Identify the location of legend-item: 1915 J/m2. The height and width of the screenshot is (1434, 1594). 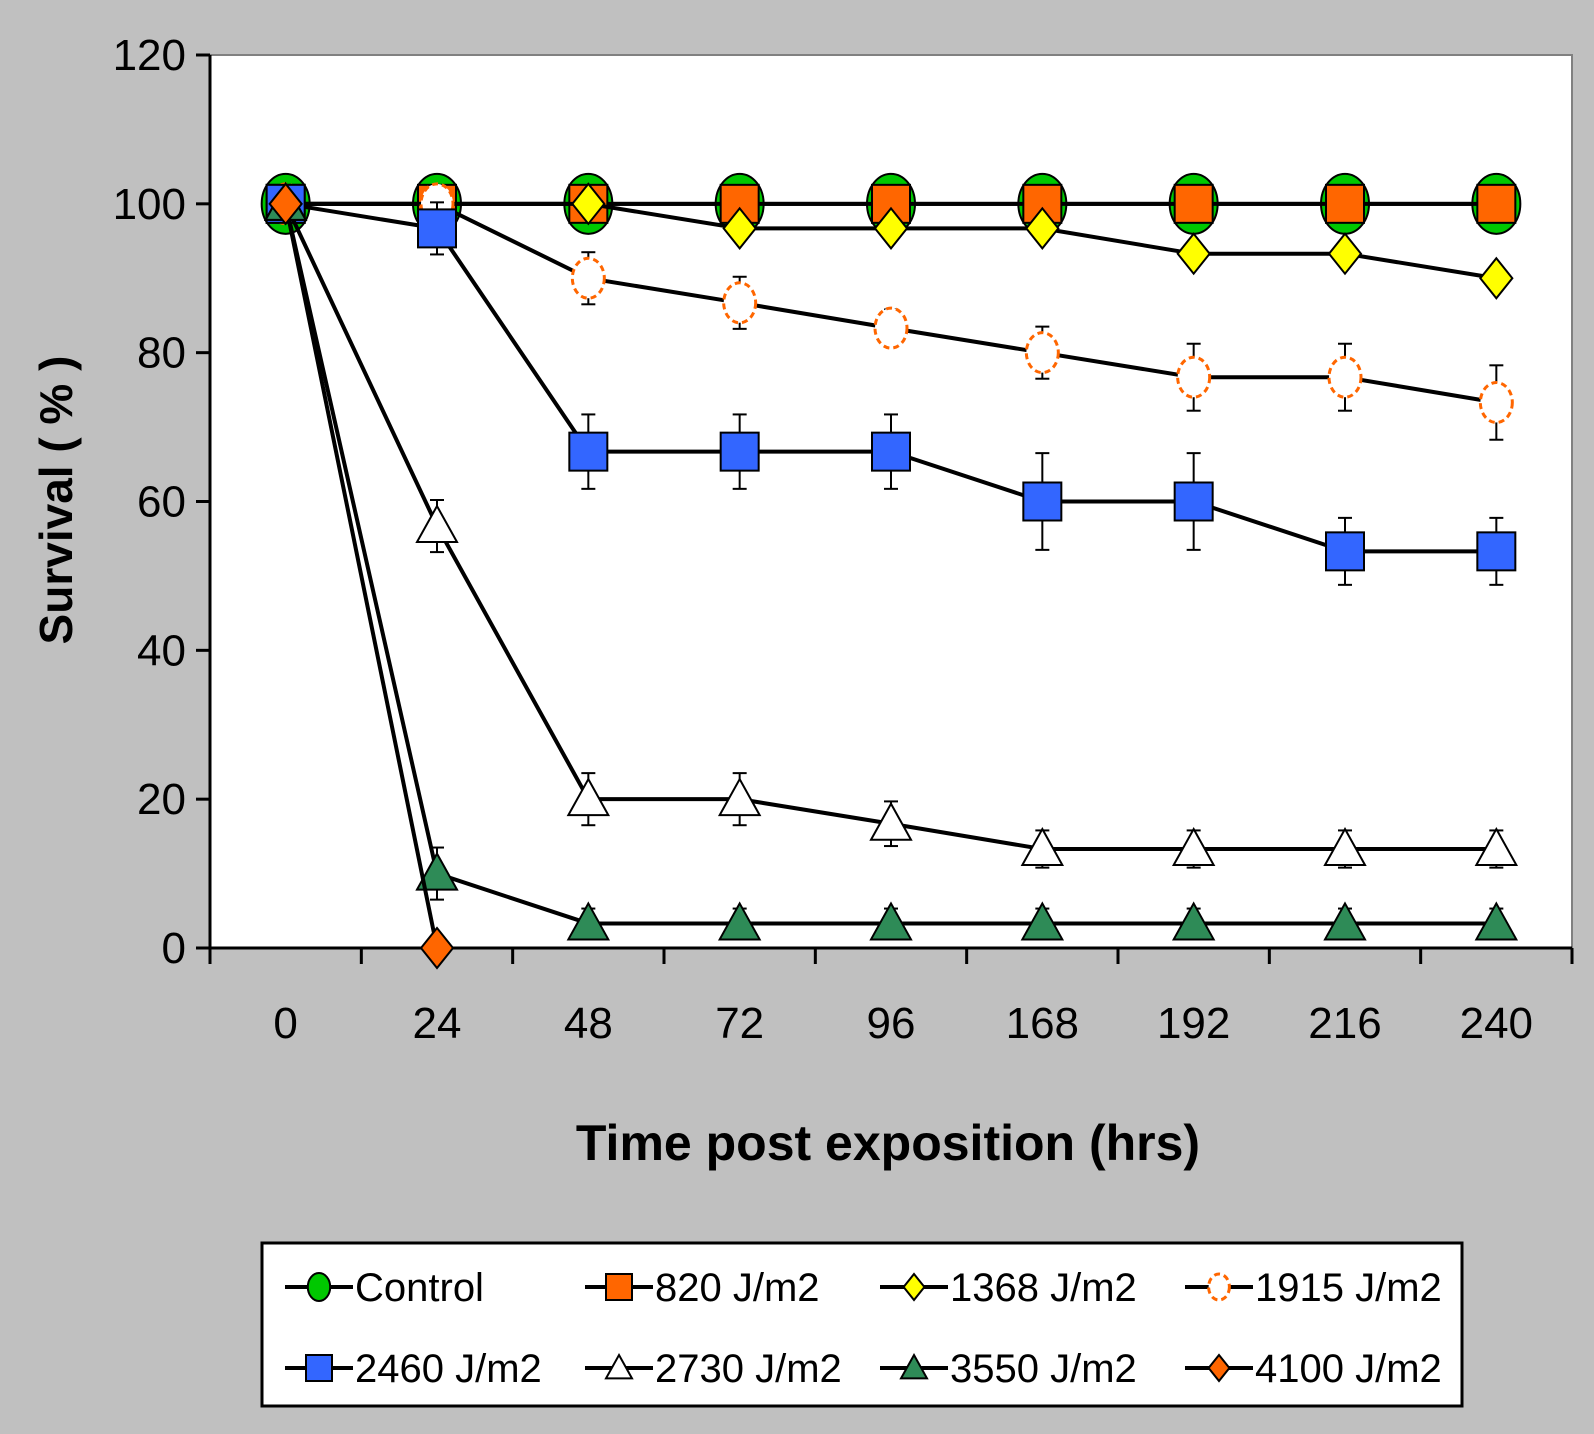
(1313, 1288).